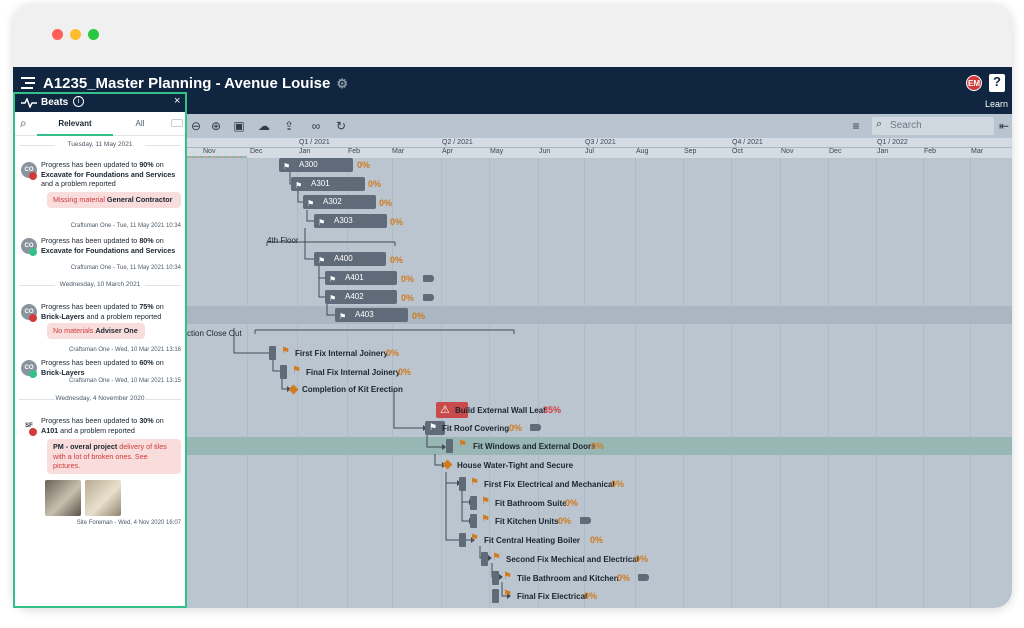  I want to click on task-label: First Fix Electrical and Mechanical, so click(549, 484).